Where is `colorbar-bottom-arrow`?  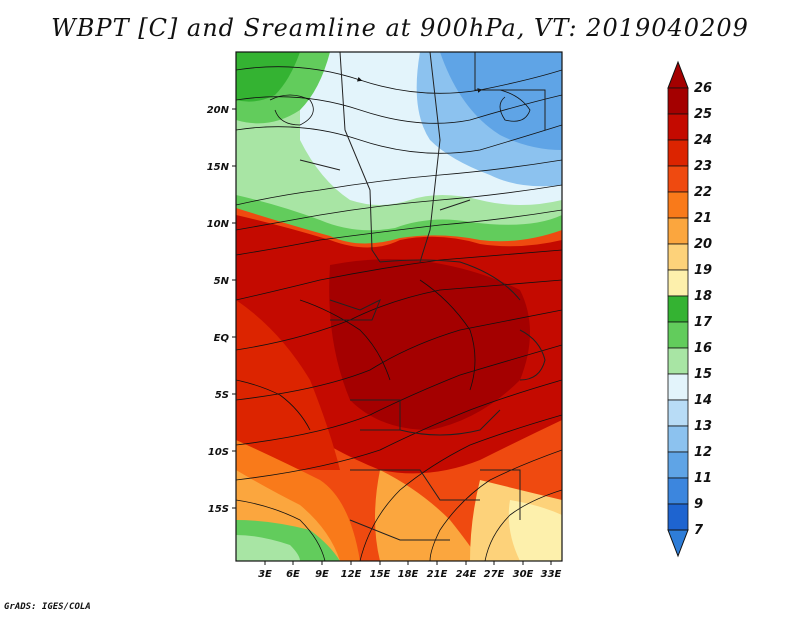
colorbar-bottom-arrow is located at coordinates (678, 543).